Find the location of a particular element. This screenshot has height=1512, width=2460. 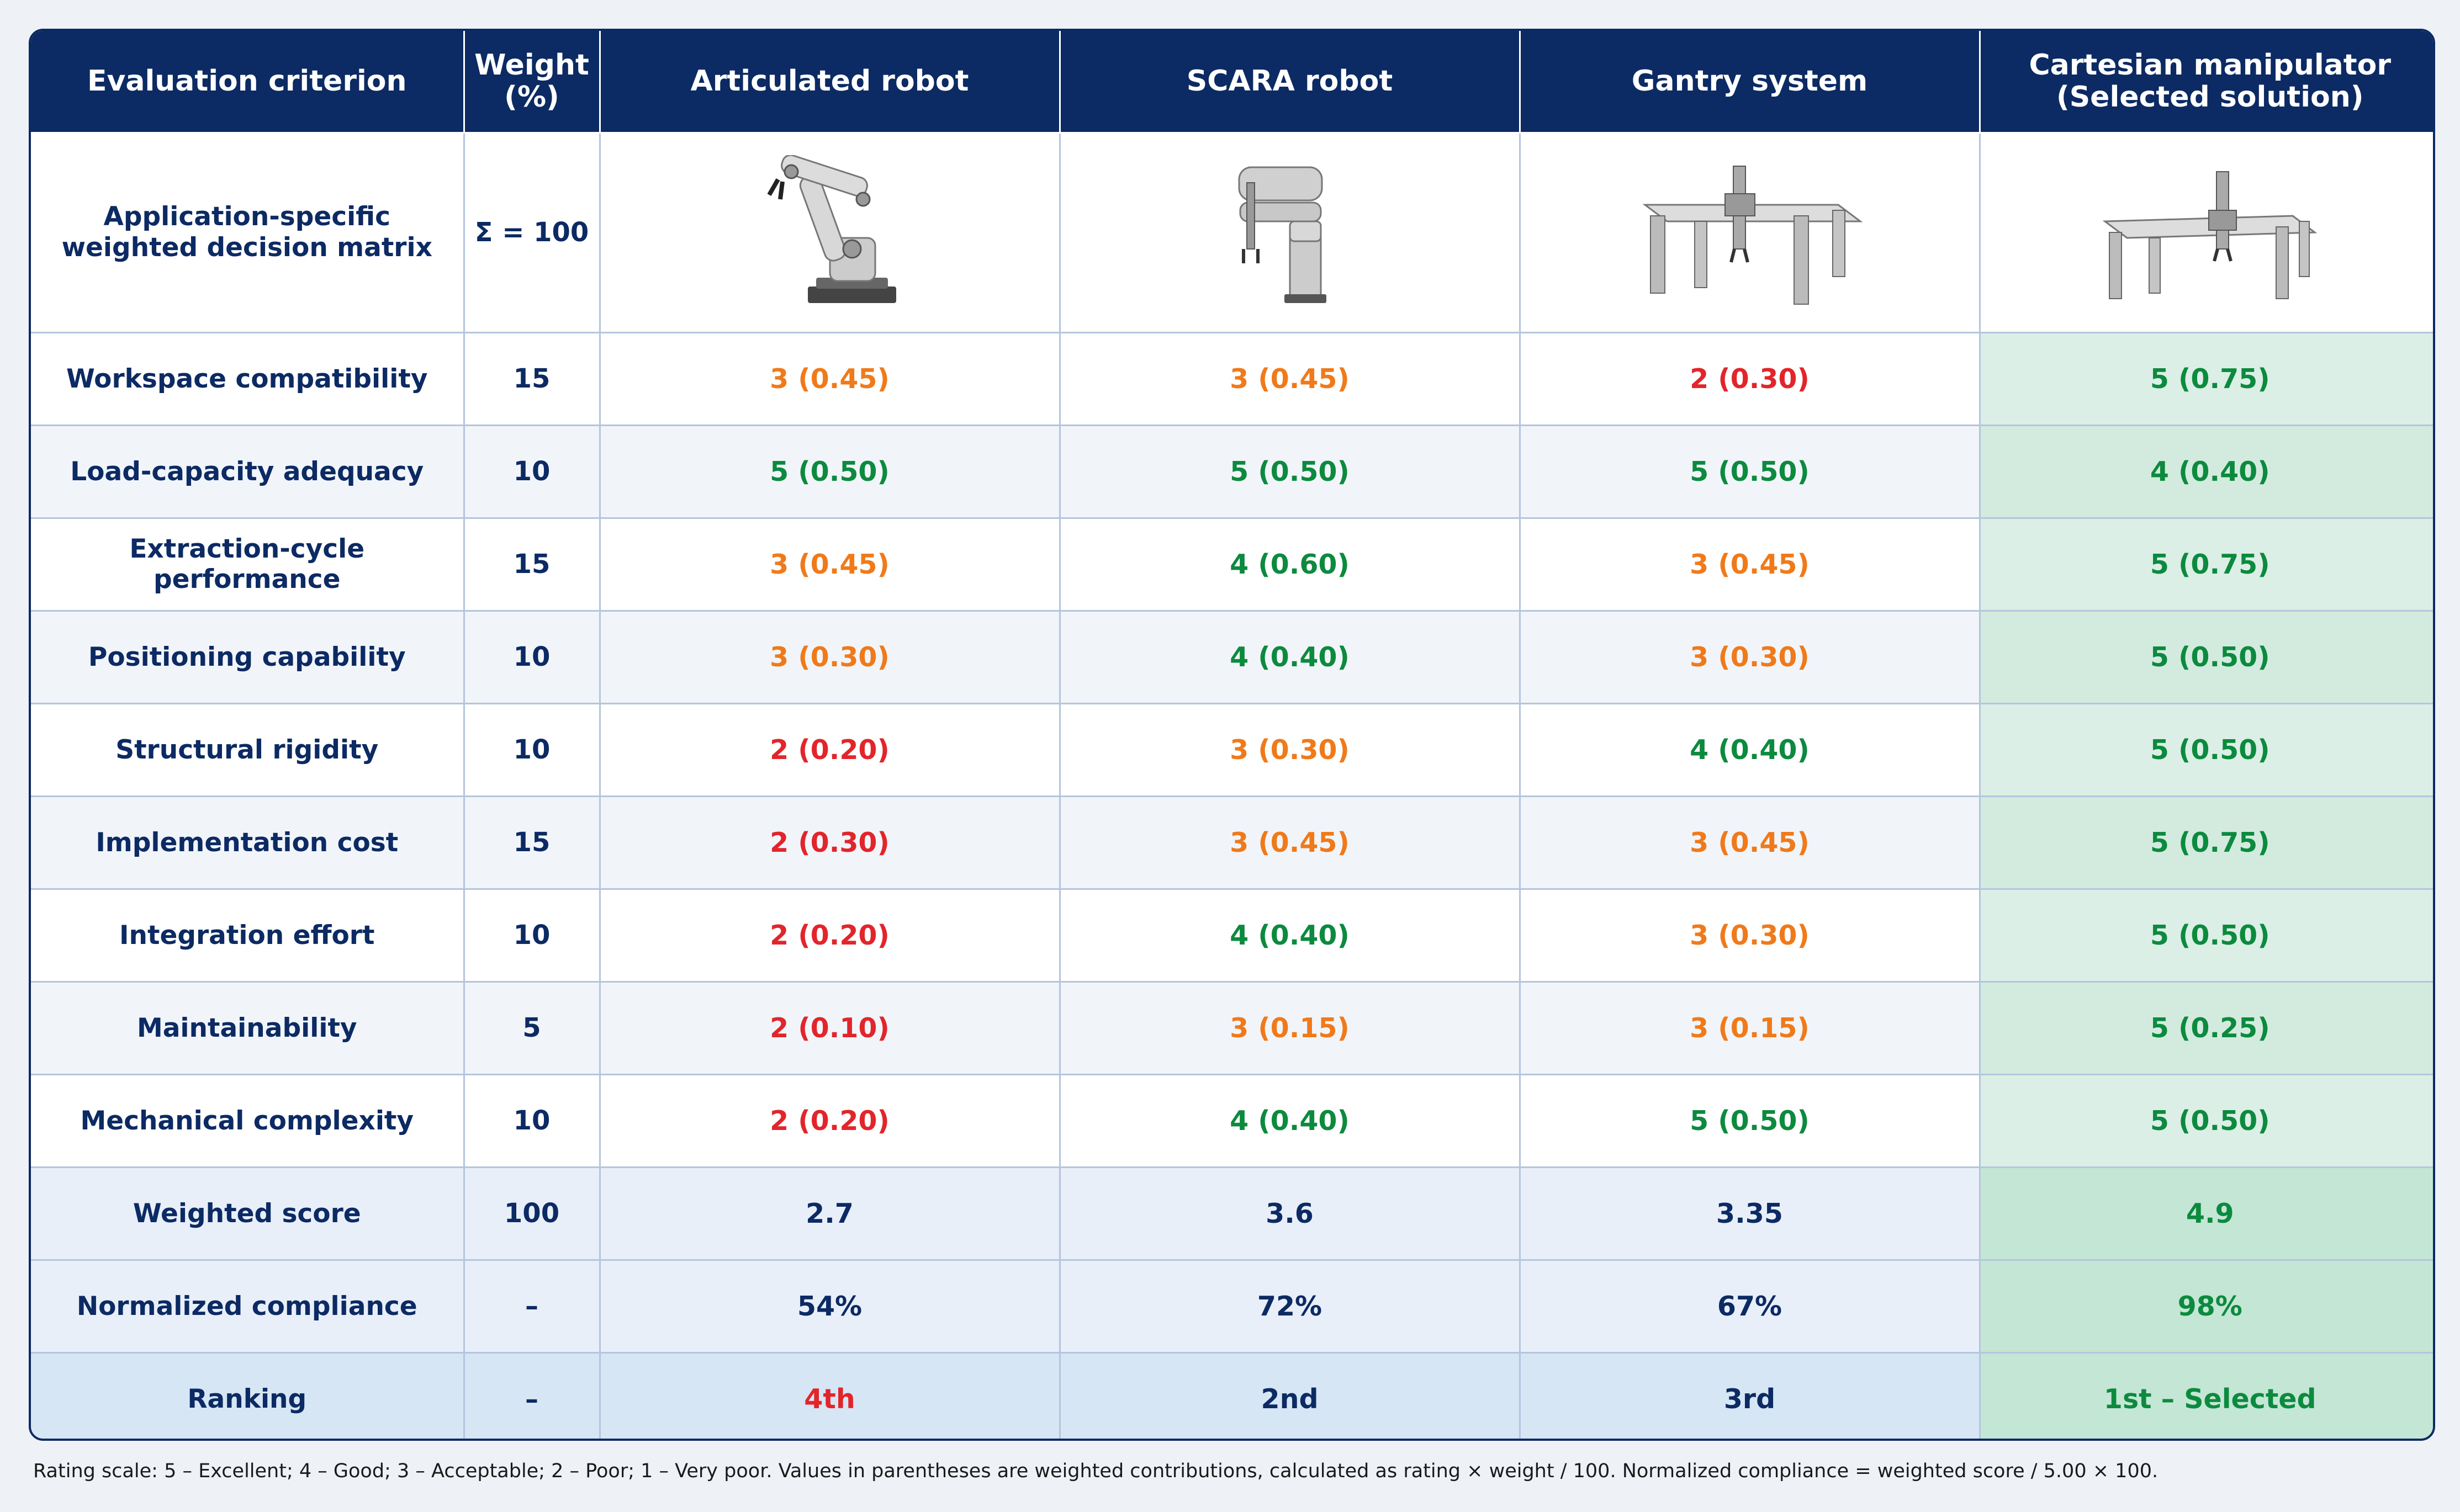

gantry-rating: 3 (0.15) is located at coordinates (1750, 1028).